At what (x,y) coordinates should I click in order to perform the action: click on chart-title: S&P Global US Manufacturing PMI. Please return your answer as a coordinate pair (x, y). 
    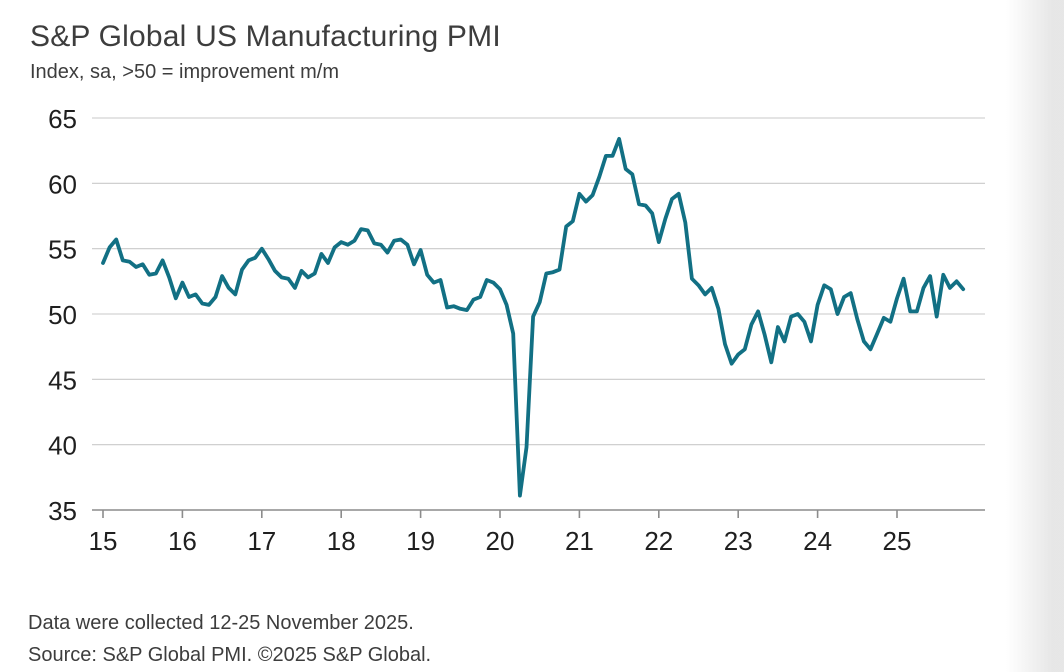
    Looking at the image, I should click on (265, 36).